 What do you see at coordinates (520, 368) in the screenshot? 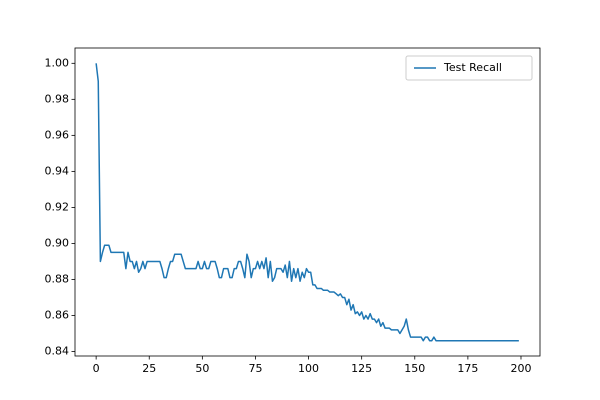
I see `x-tick-label: 200` at bounding box center [520, 368].